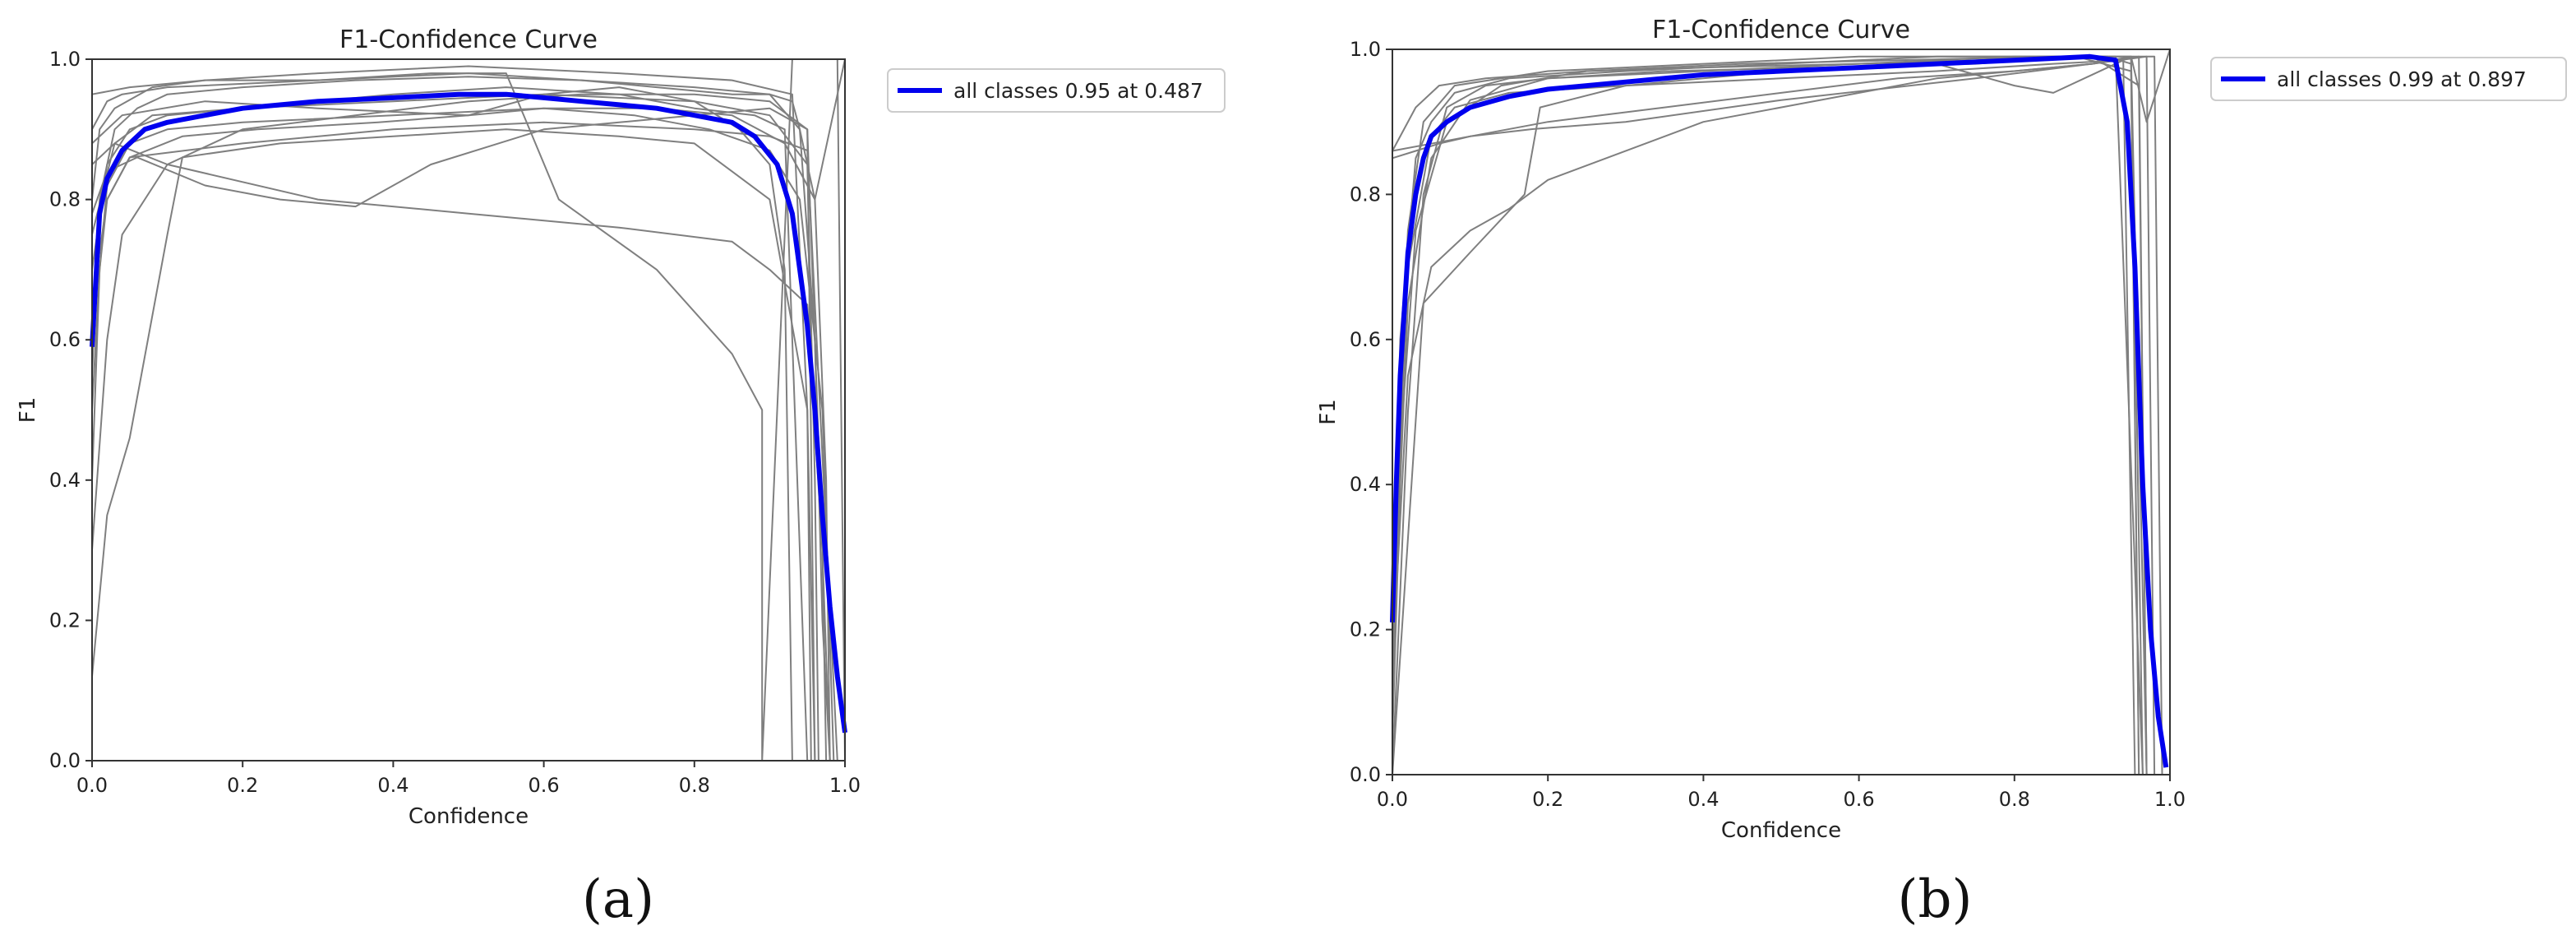 Image resolution: width=2576 pixels, height=949 pixels. Describe the element at coordinates (618, 899) in the screenshot. I see `panel-label: (a)` at that location.